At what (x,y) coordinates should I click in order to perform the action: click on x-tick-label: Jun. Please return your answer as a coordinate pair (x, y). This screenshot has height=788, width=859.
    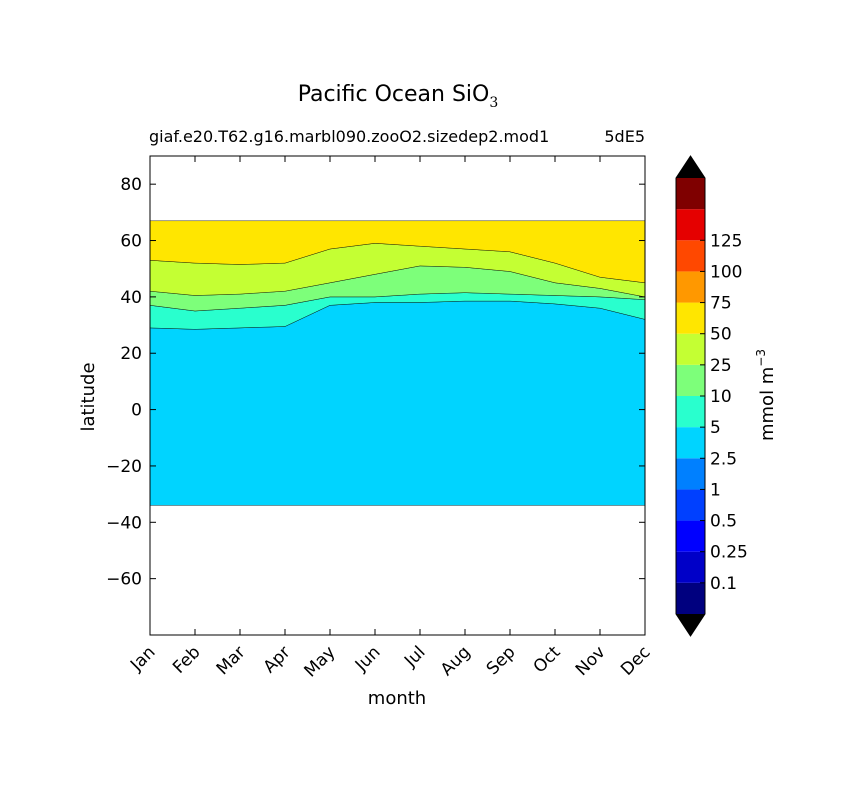
    Looking at the image, I should click on (368, 659).